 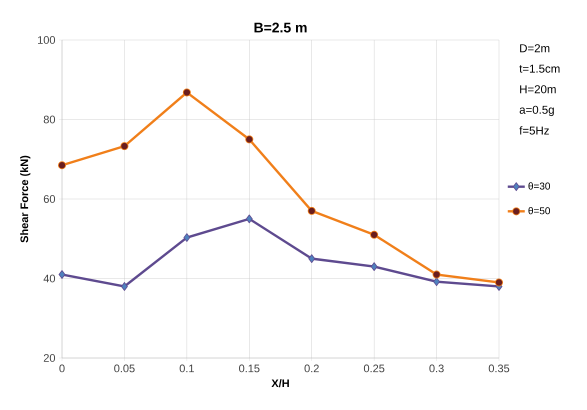 I want to click on text: D=2m, so click(x=535, y=48).